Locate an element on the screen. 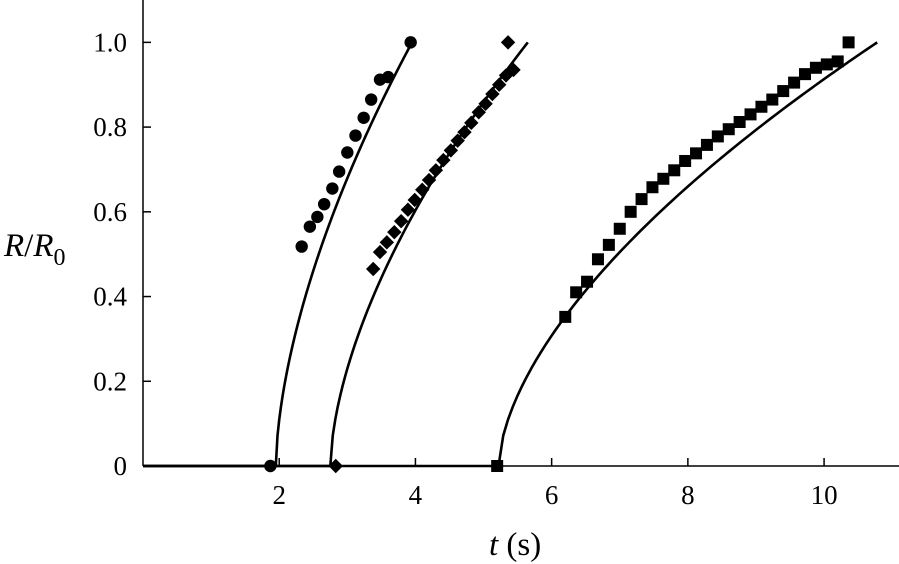  y-tick-label: 0.6 is located at coordinates (110, 212).